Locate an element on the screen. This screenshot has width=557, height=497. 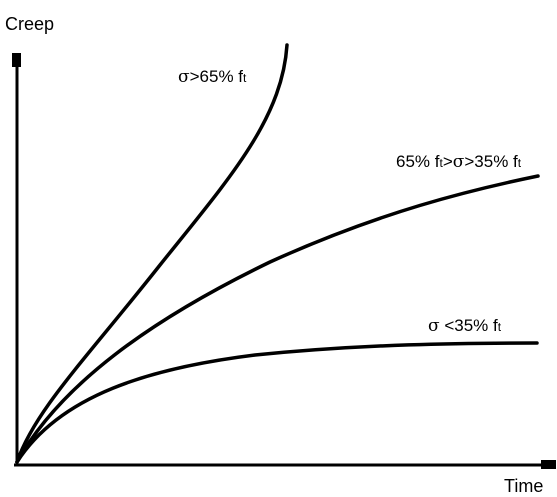
curve-label-low: σ <35% ft is located at coordinates (465, 326).